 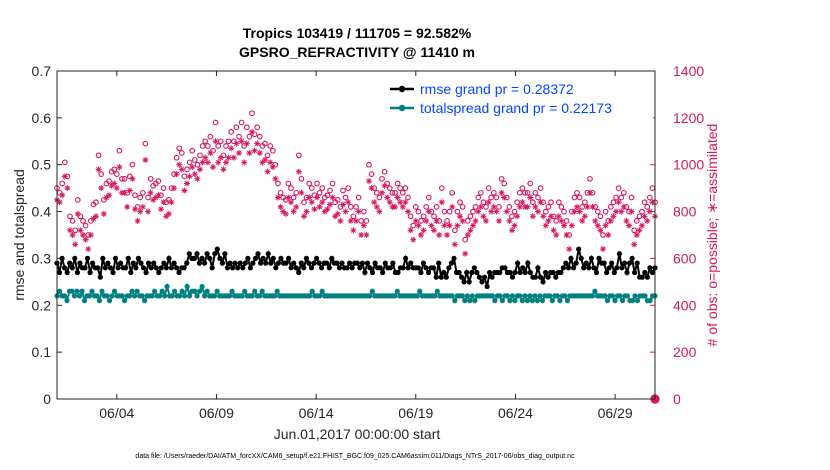 What do you see at coordinates (402, 89) in the screenshot?
I see `legend-marker-rmse` at bounding box center [402, 89].